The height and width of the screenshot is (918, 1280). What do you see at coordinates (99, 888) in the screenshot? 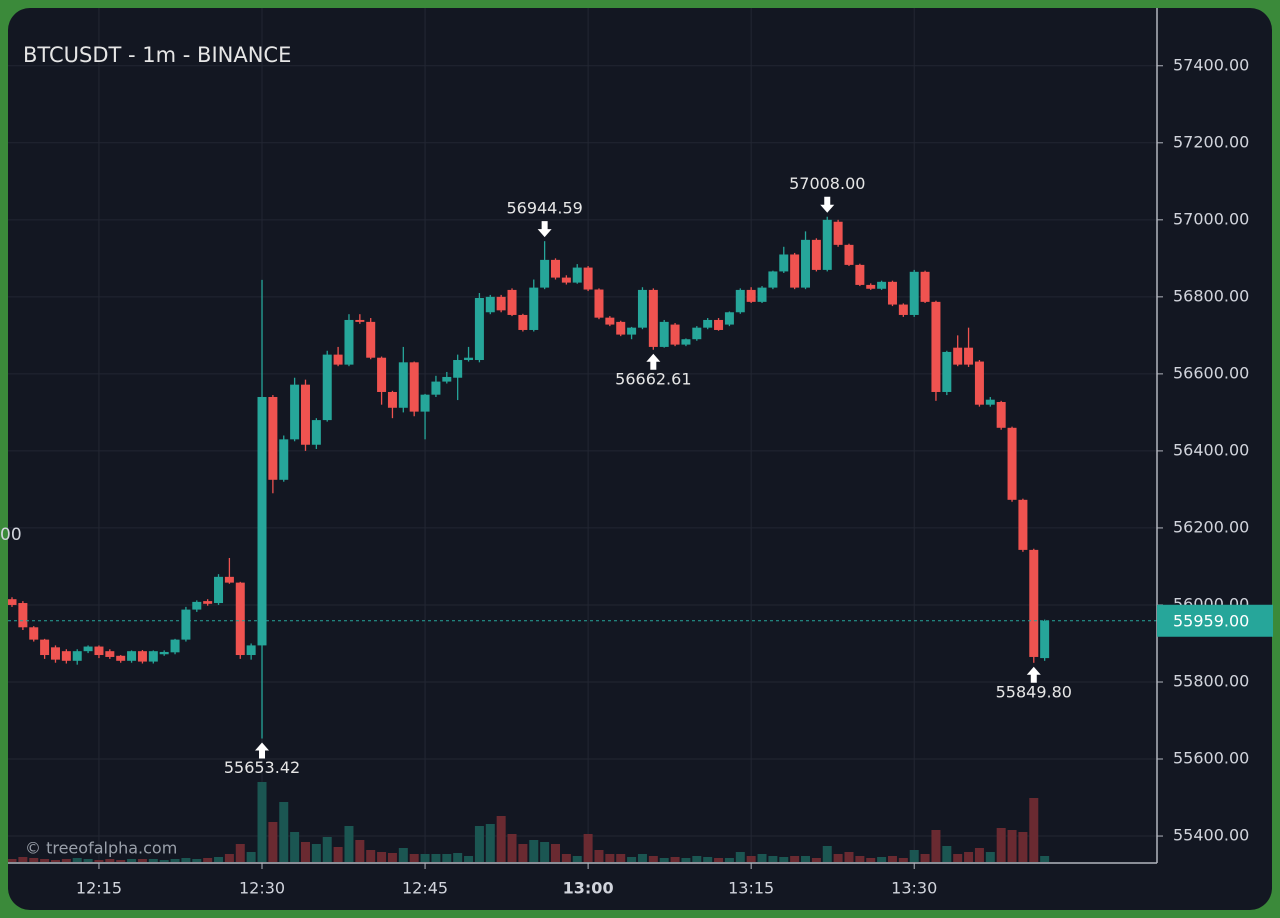
I see `x-tick-label: 12:15` at bounding box center [99, 888].